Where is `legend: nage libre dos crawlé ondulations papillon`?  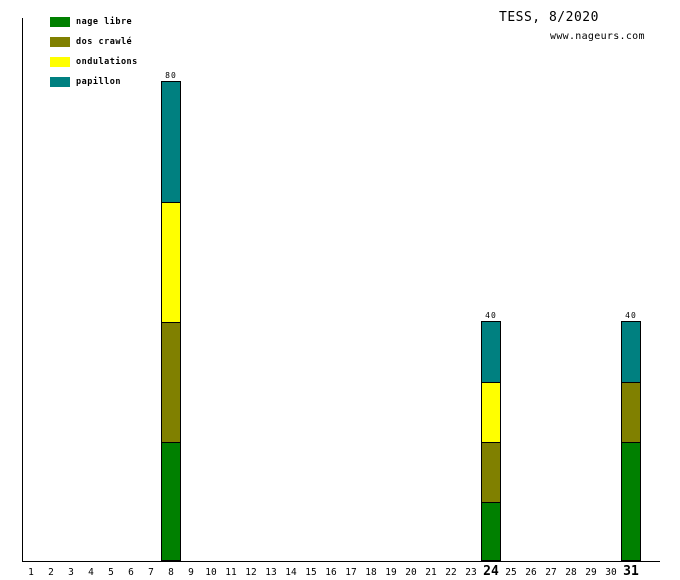
legend: nage libre dos crawlé ondulations papillon is located at coordinates (94, 52).